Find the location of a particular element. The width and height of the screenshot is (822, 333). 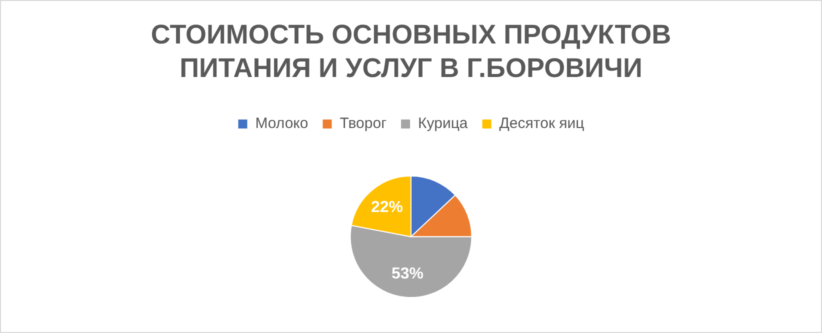

legend-label: Творог is located at coordinates (364, 123).